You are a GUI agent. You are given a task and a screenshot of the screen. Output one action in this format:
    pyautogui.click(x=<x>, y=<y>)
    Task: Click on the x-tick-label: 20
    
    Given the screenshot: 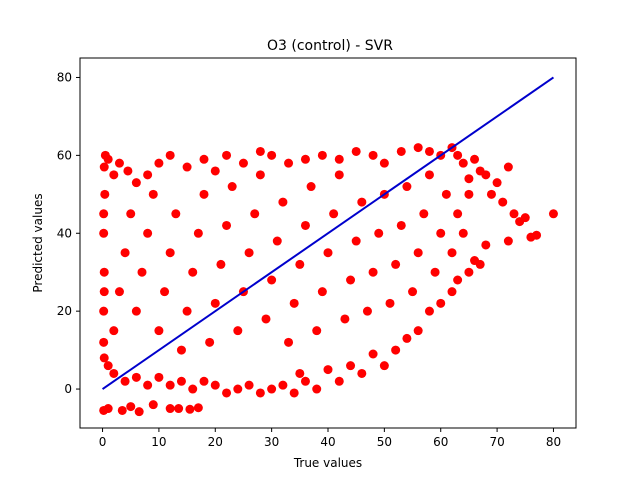 What is the action you would take?
    pyautogui.click(x=215, y=442)
    